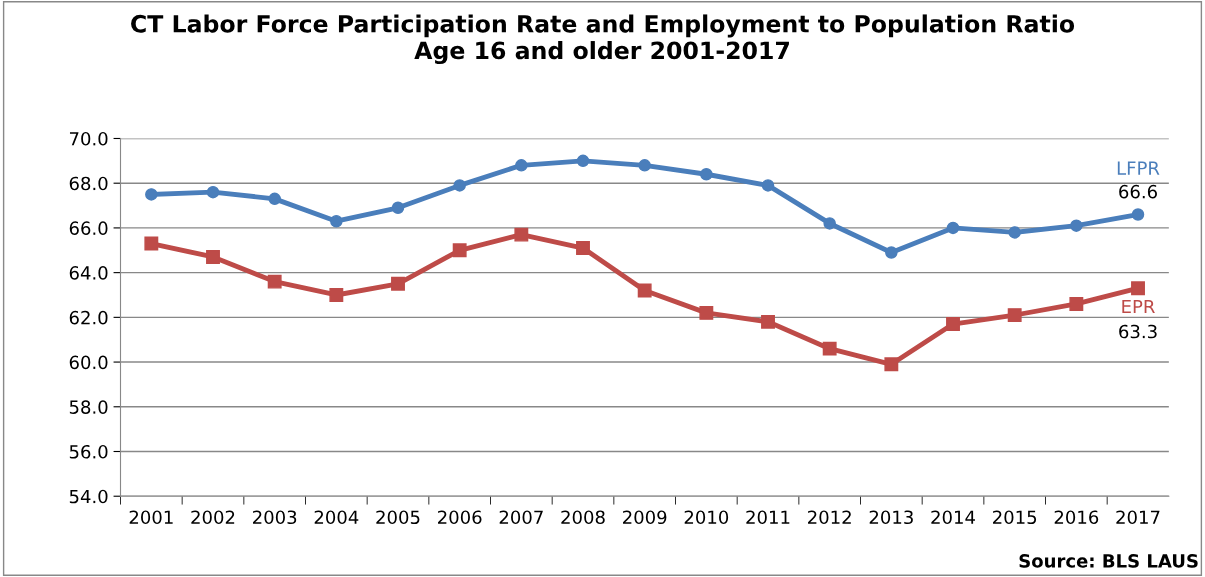  I want to click on text: LFPR, so click(1138, 168).